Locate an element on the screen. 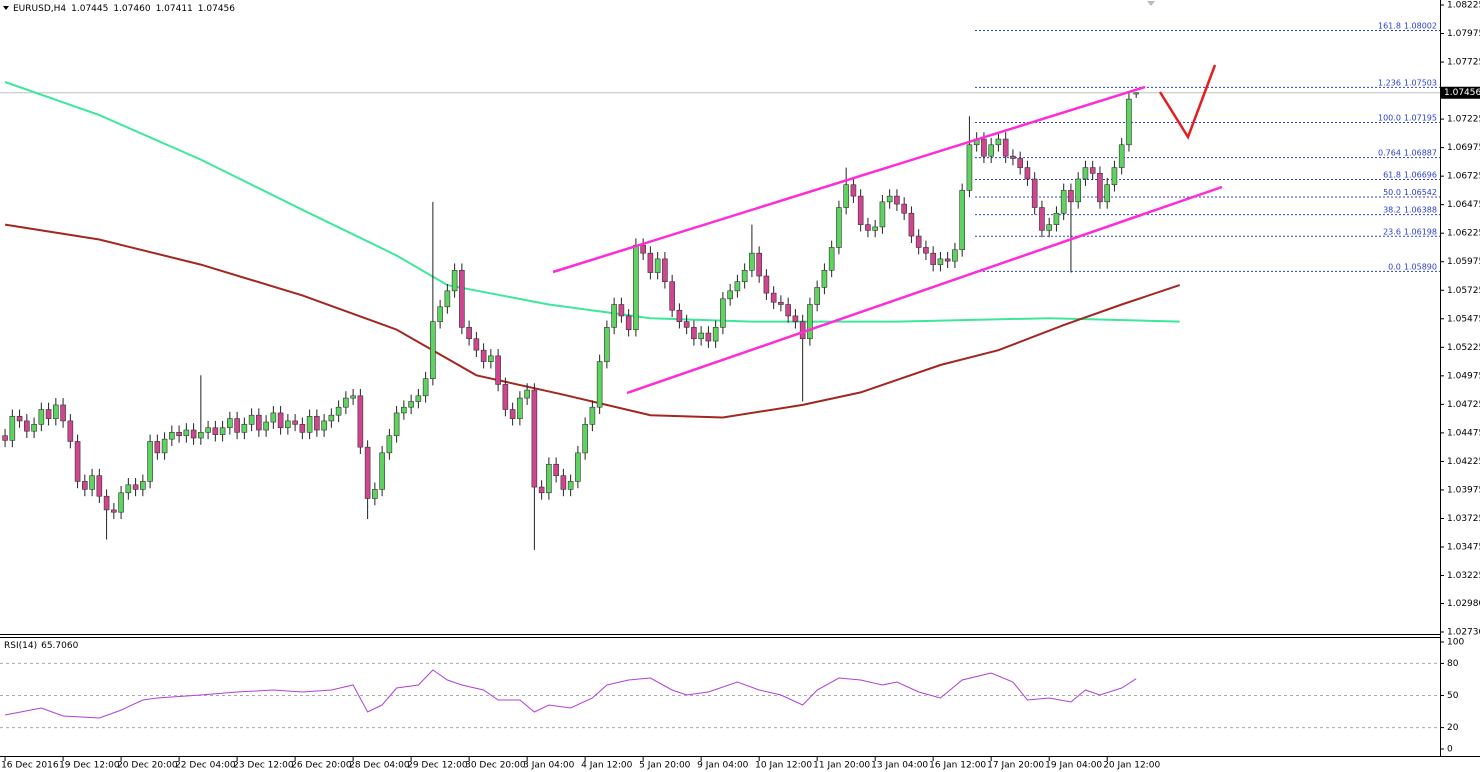 This screenshot has height=772, width=1480. header-value: 1.07460 is located at coordinates (131, 9).